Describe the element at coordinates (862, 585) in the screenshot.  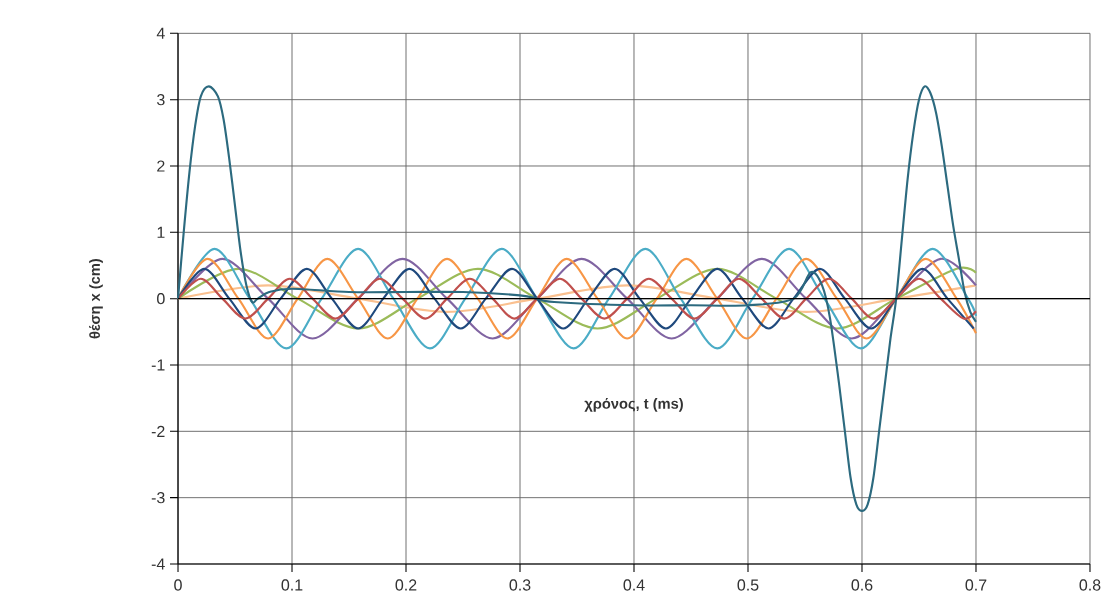
I see `x-tick-label: 0.6` at that location.